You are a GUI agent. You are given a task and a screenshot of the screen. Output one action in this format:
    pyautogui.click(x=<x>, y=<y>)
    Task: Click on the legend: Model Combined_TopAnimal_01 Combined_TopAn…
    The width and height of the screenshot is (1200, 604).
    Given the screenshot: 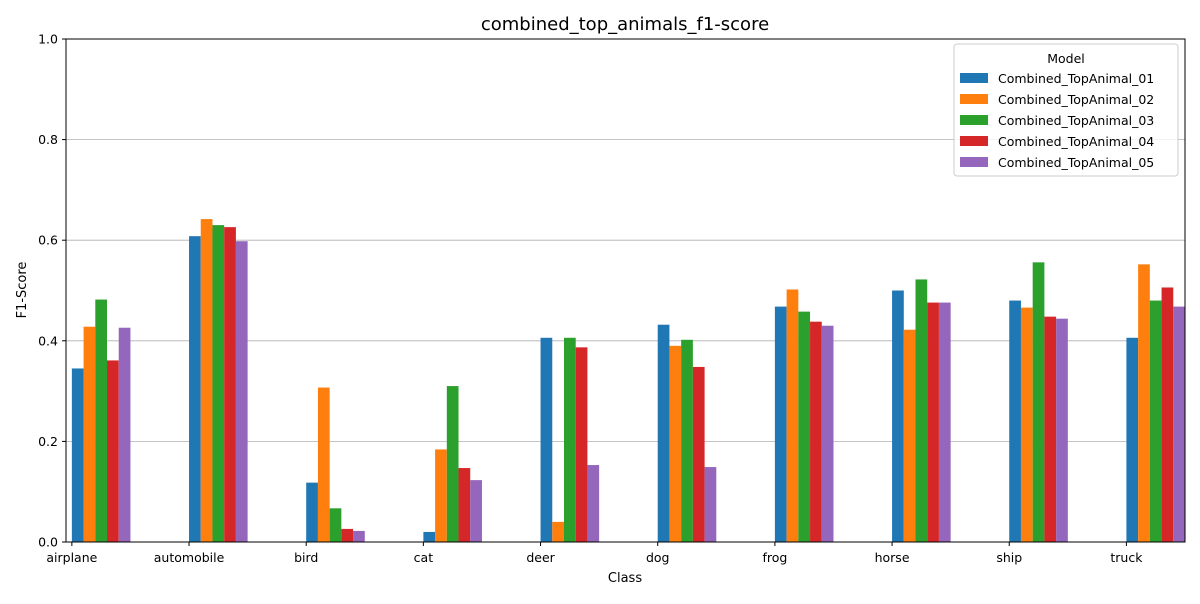 What is the action you would take?
    pyautogui.click(x=1066, y=110)
    